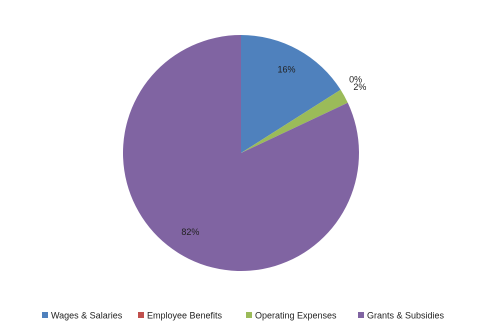 Image resolution: width=482 pixels, height=335 pixels. I want to click on data-label: 16%, so click(286, 70).